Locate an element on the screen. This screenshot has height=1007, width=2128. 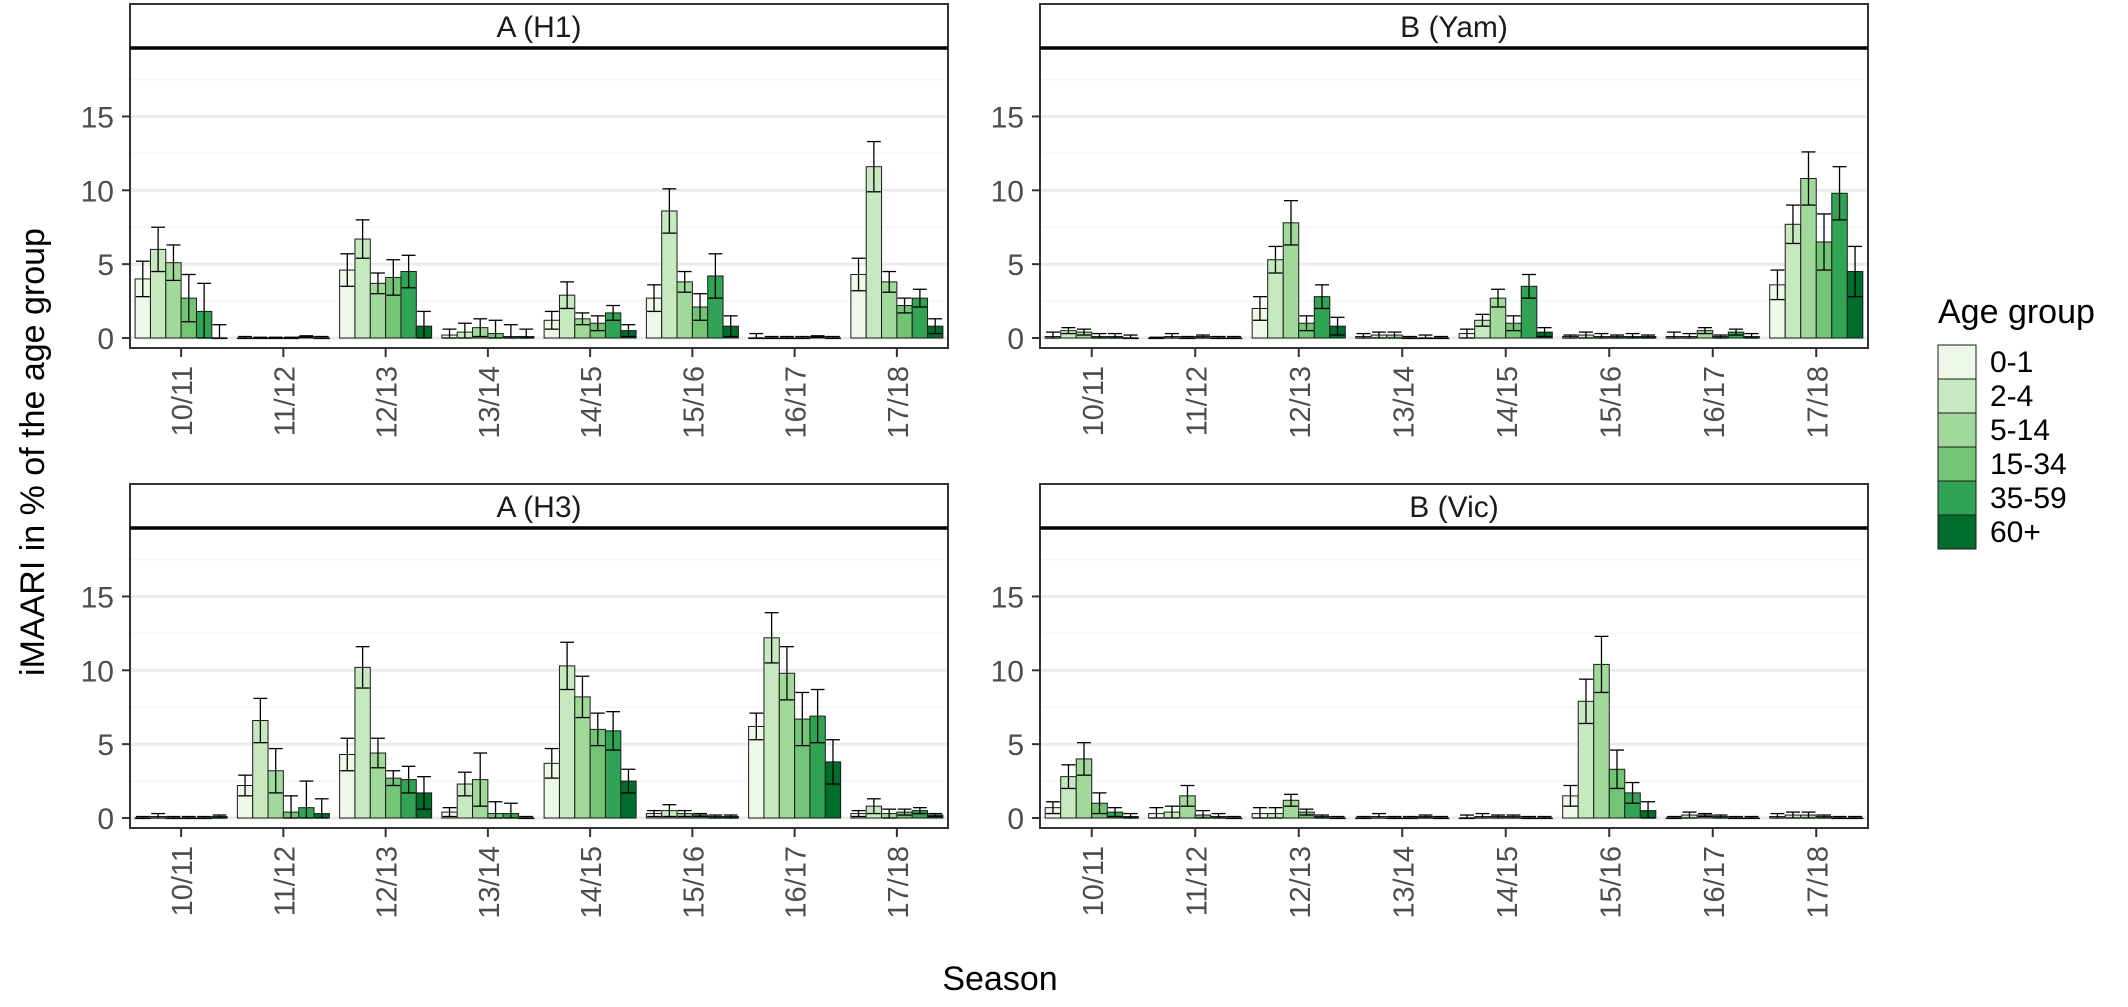
panel-title: B (Yam) is located at coordinates (1454, 27).